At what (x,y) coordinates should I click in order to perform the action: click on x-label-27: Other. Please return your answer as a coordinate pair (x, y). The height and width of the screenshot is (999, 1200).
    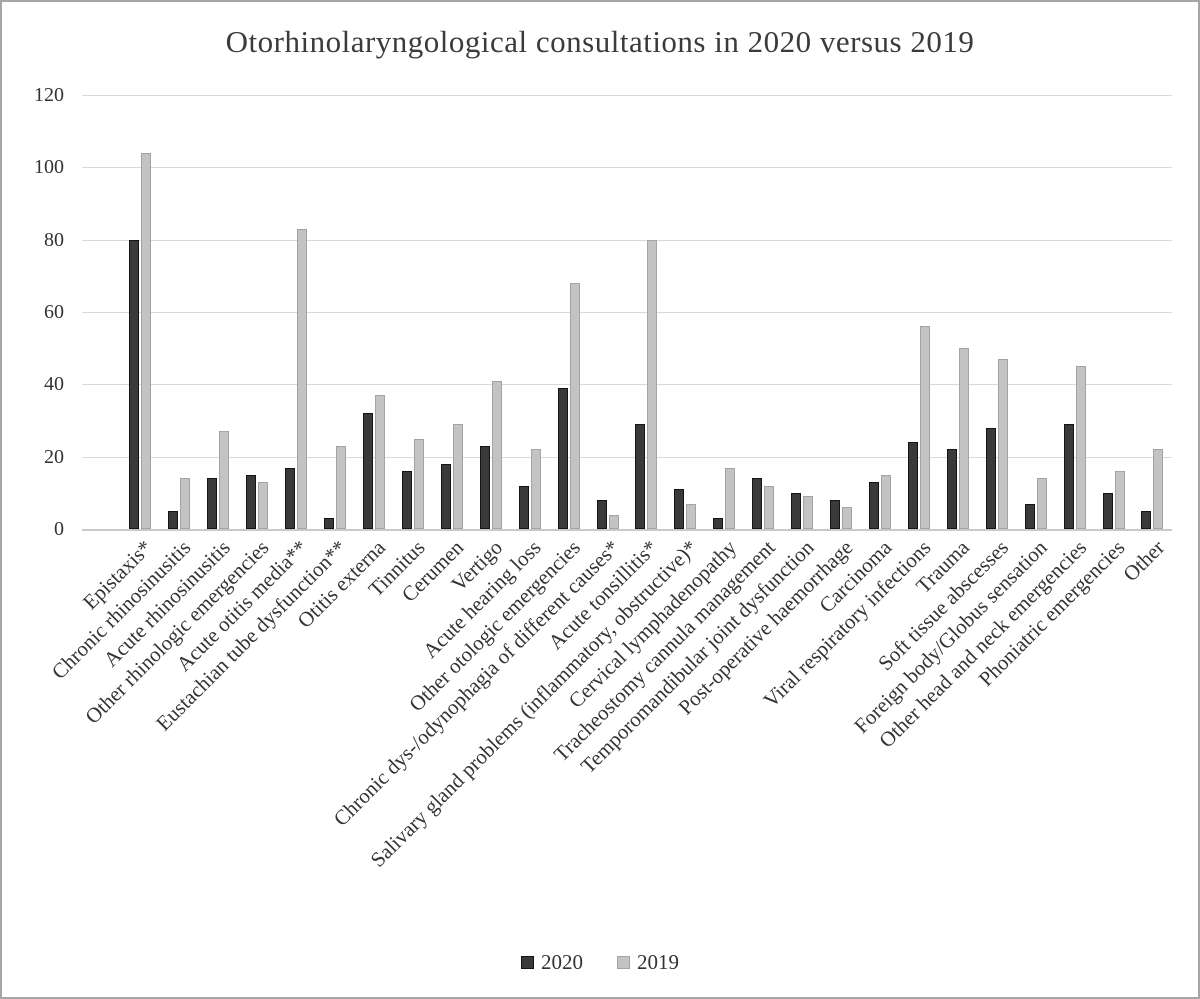
    Looking at the image, I should click on (1143, 561).